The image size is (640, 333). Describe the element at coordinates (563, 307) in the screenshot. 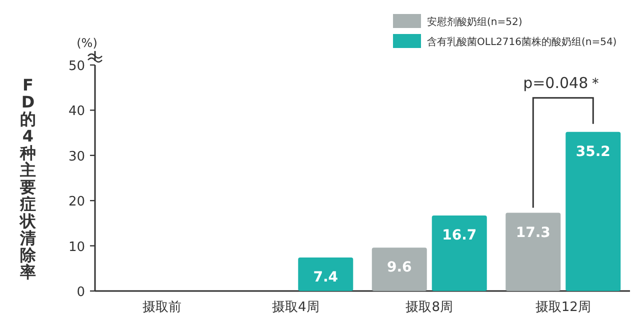

I see `x-tick-label: 摄取12周` at that location.